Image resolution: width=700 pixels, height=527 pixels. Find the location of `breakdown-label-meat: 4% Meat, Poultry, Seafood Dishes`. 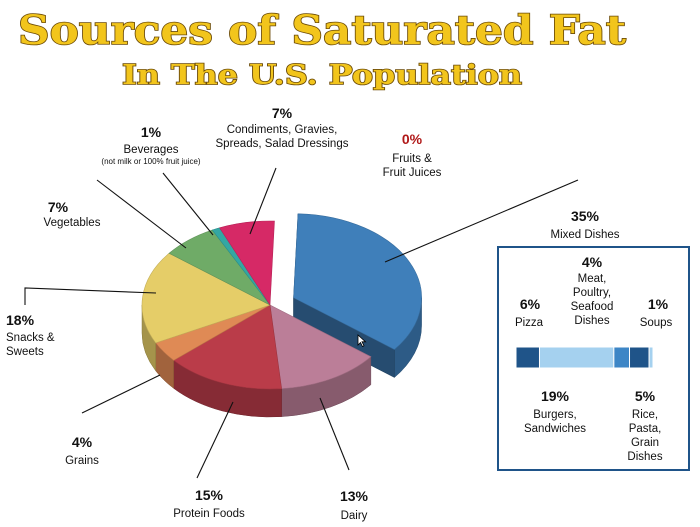

breakdown-label-meat: 4% Meat, Poultry, Seafood Dishes is located at coordinates (592, 290).